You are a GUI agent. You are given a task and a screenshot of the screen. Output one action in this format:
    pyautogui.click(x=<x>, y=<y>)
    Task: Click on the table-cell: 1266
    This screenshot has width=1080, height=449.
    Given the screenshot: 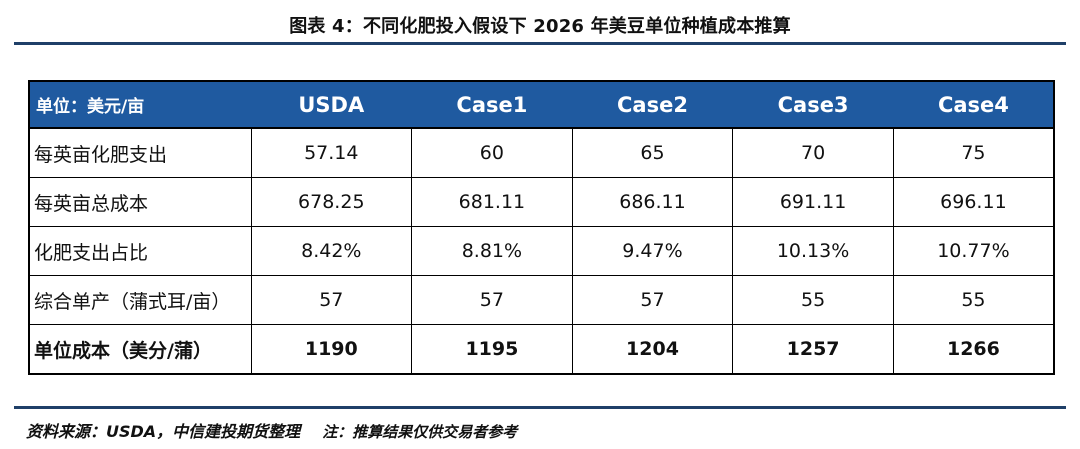 What is the action you would take?
    pyautogui.click(x=973, y=349)
    